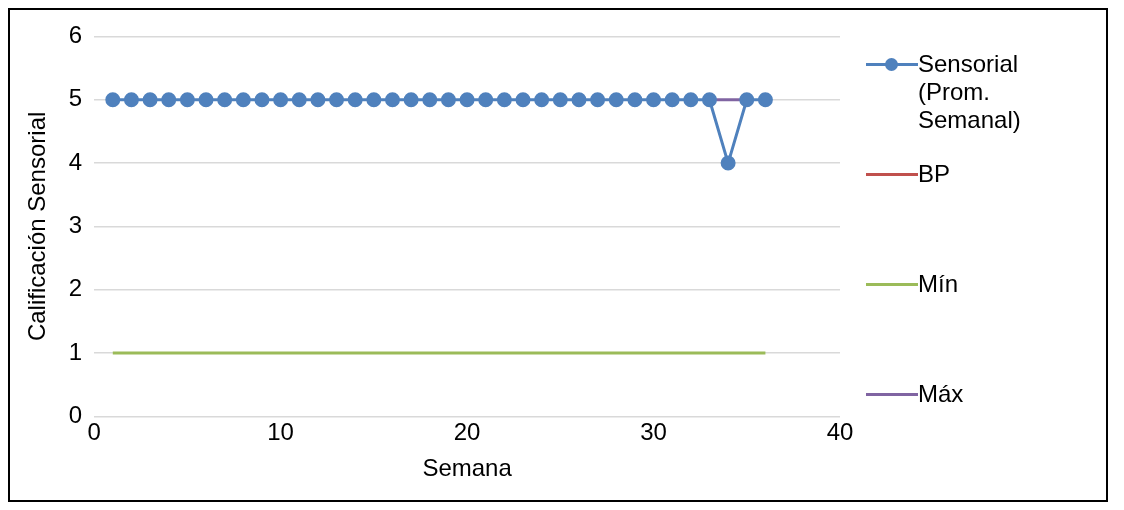  What do you see at coordinates (75, 161) in the screenshot?
I see `y-tick-label: 4` at bounding box center [75, 161].